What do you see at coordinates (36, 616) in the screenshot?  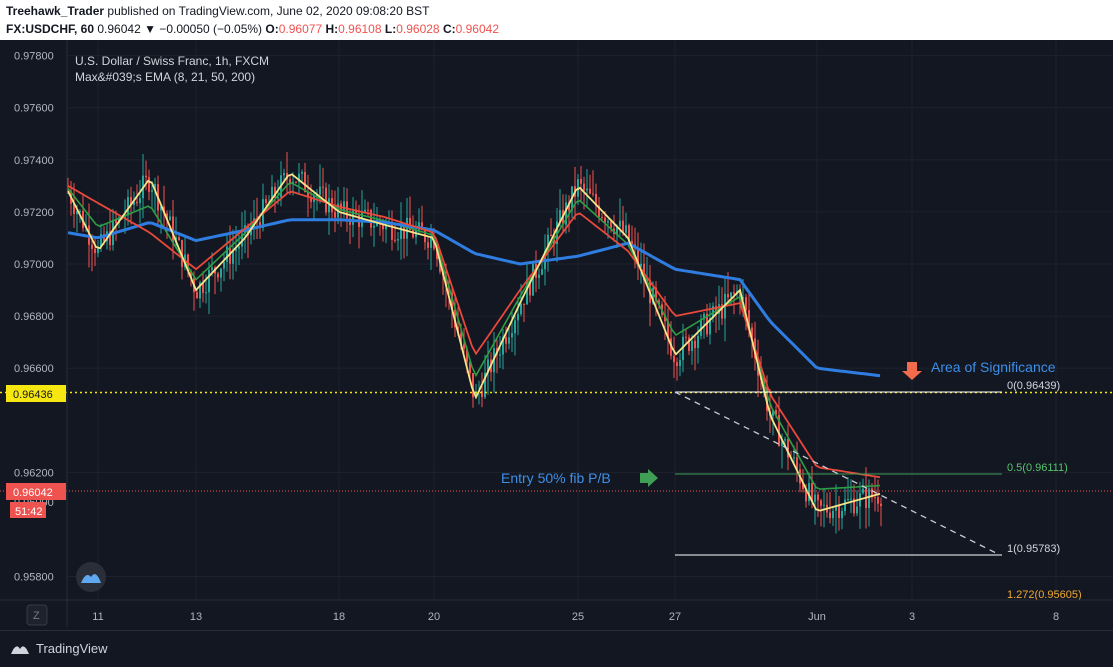 I see `z-button: Z` at bounding box center [36, 616].